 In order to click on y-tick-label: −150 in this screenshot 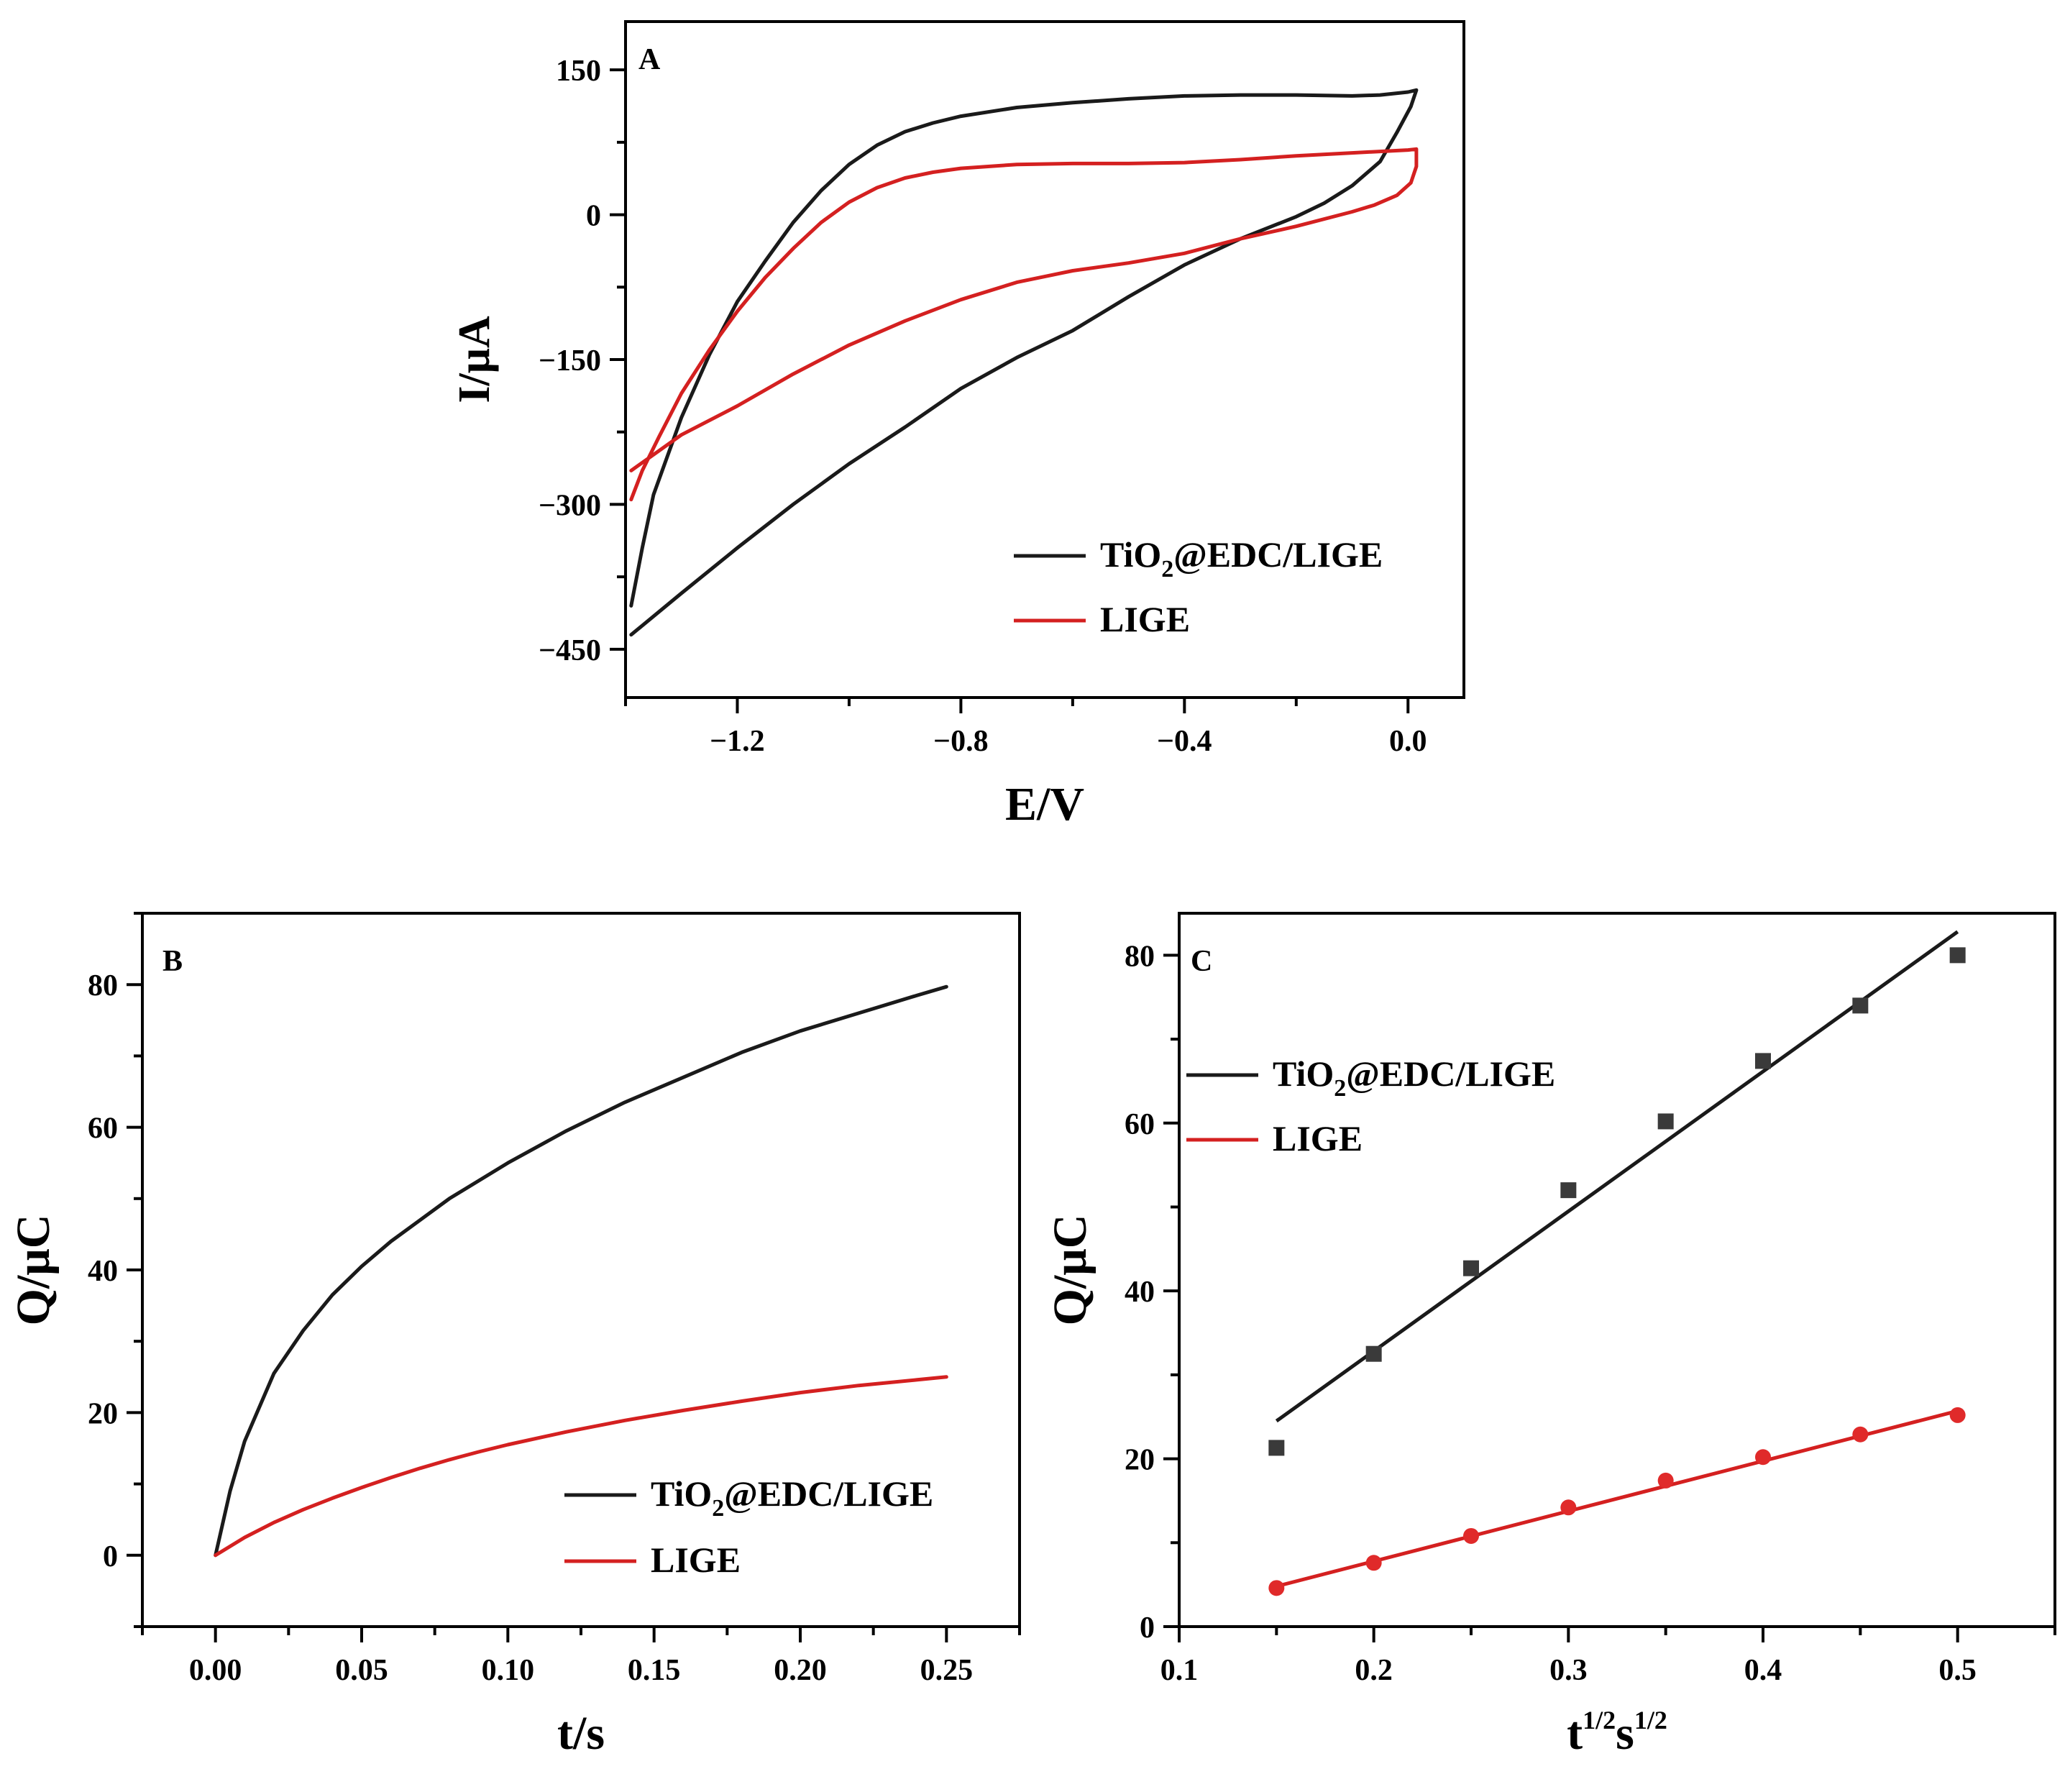, I will do `click(570, 361)`.